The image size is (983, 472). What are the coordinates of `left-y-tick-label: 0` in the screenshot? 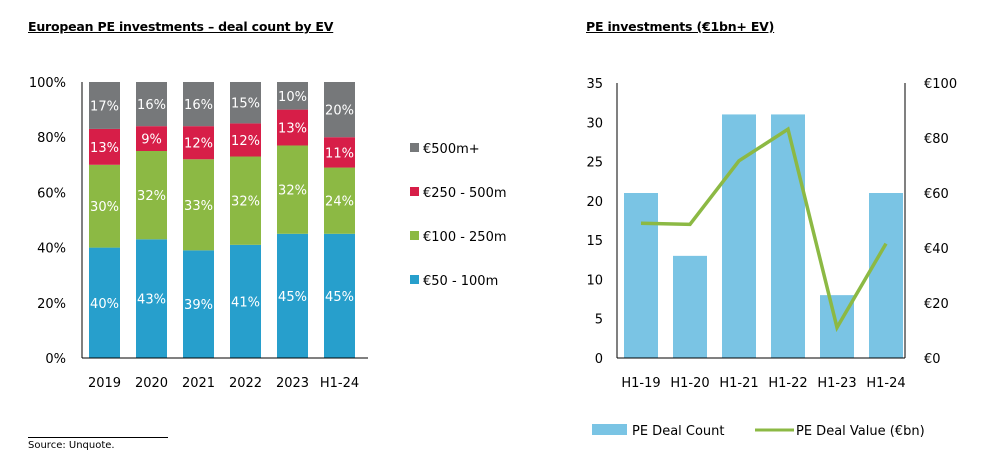 It's located at (599, 359).